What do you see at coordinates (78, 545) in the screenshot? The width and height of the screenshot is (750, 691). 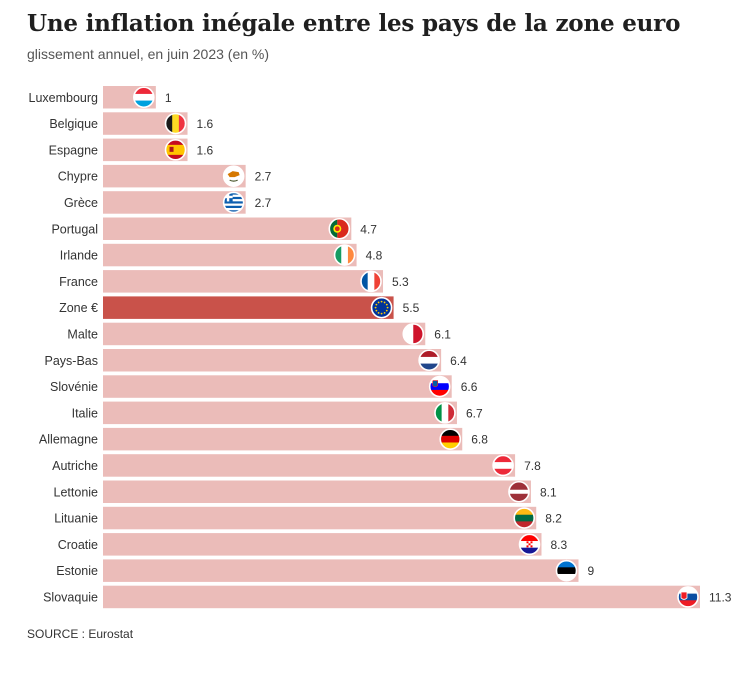 I see `category-label: Croatie` at bounding box center [78, 545].